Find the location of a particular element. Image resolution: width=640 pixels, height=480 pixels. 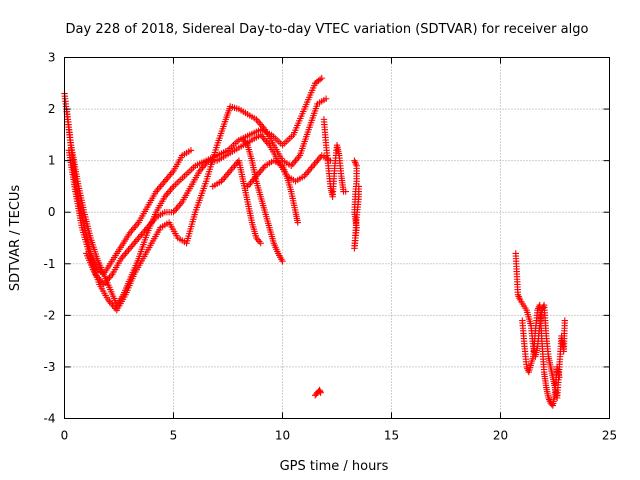

satellite-track-j is located at coordinates (318, 392).